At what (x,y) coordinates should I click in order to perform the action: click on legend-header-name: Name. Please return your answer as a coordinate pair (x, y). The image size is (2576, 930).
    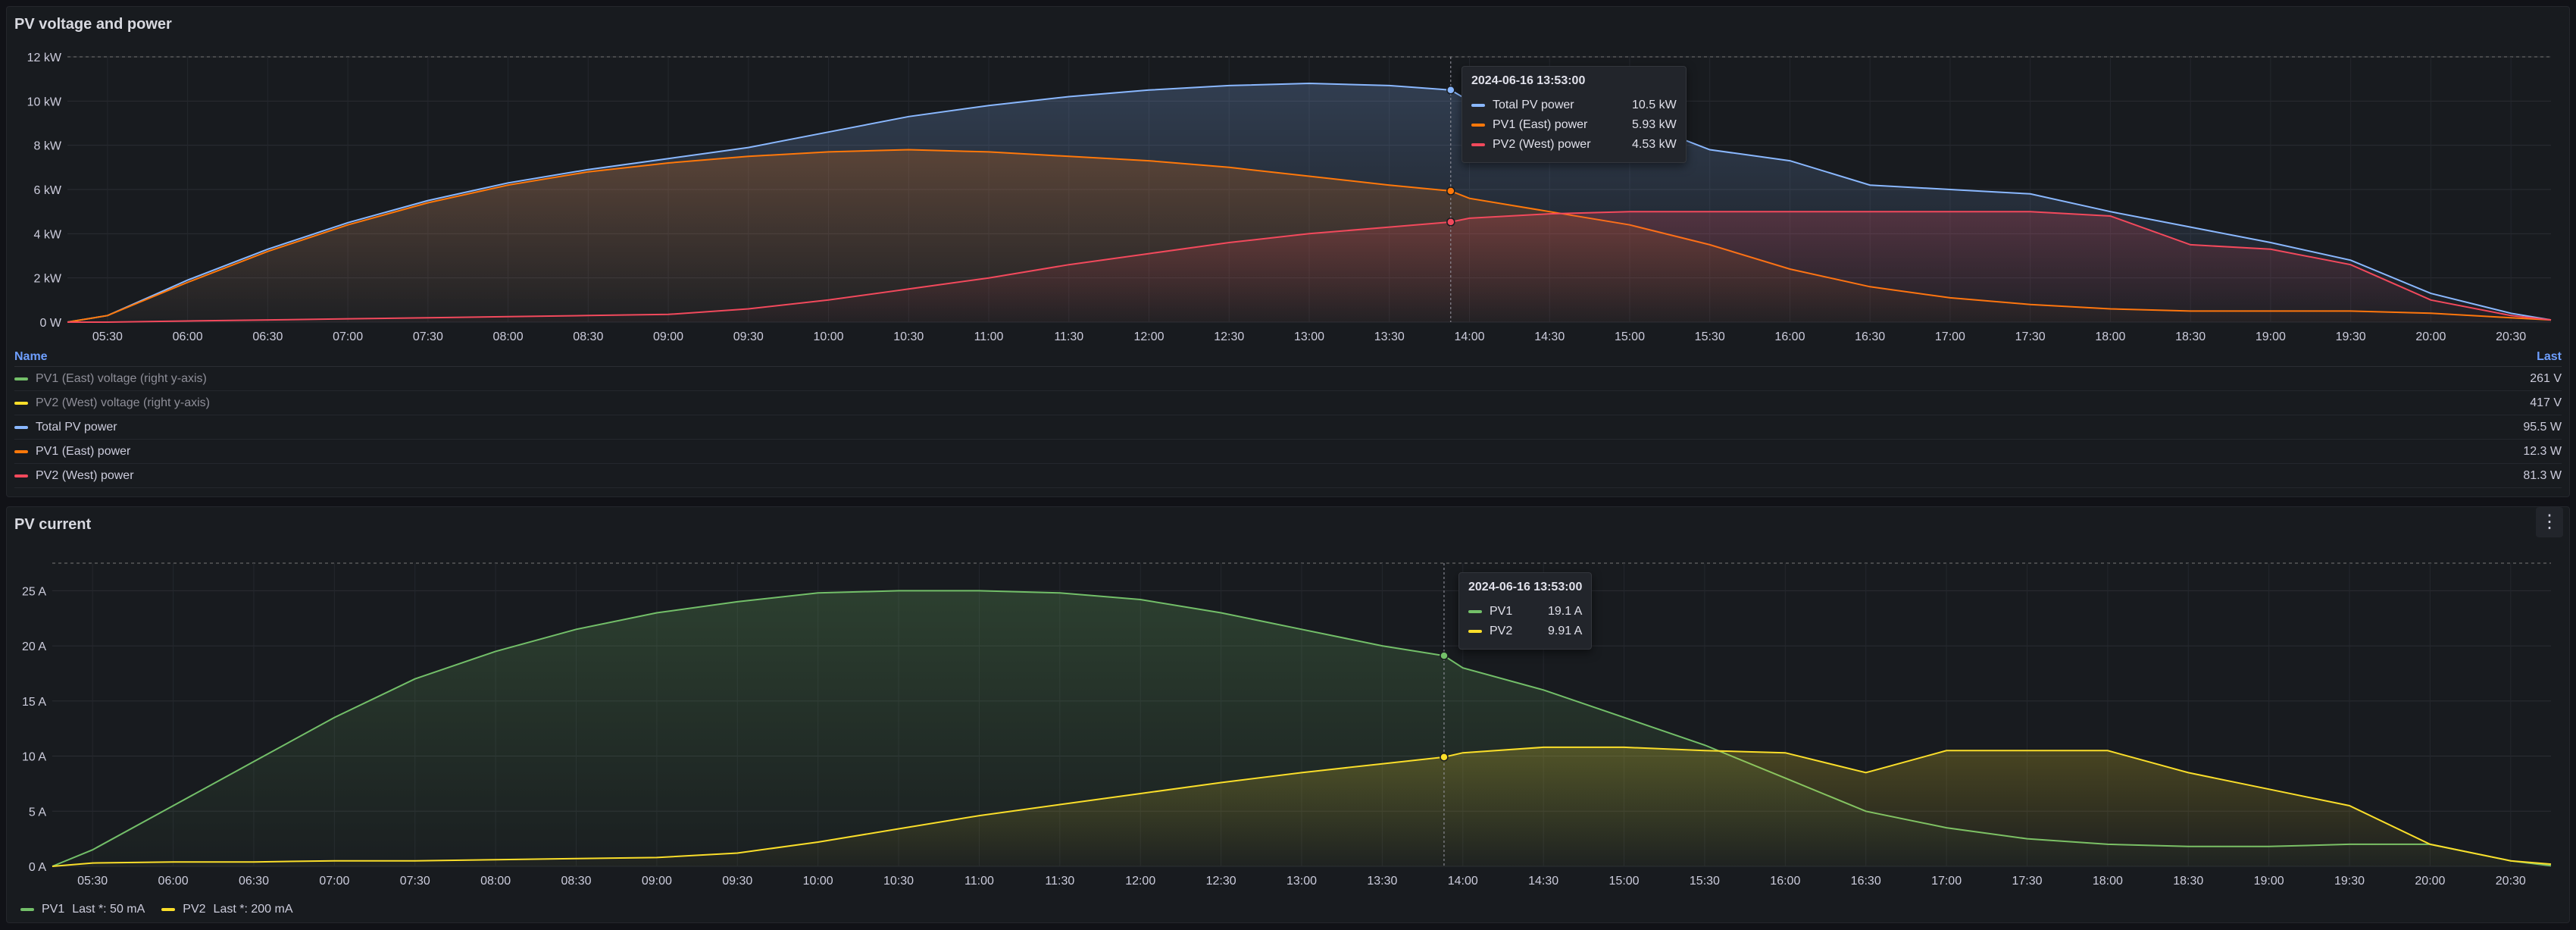
    Looking at the image, I should click on (31, 356).